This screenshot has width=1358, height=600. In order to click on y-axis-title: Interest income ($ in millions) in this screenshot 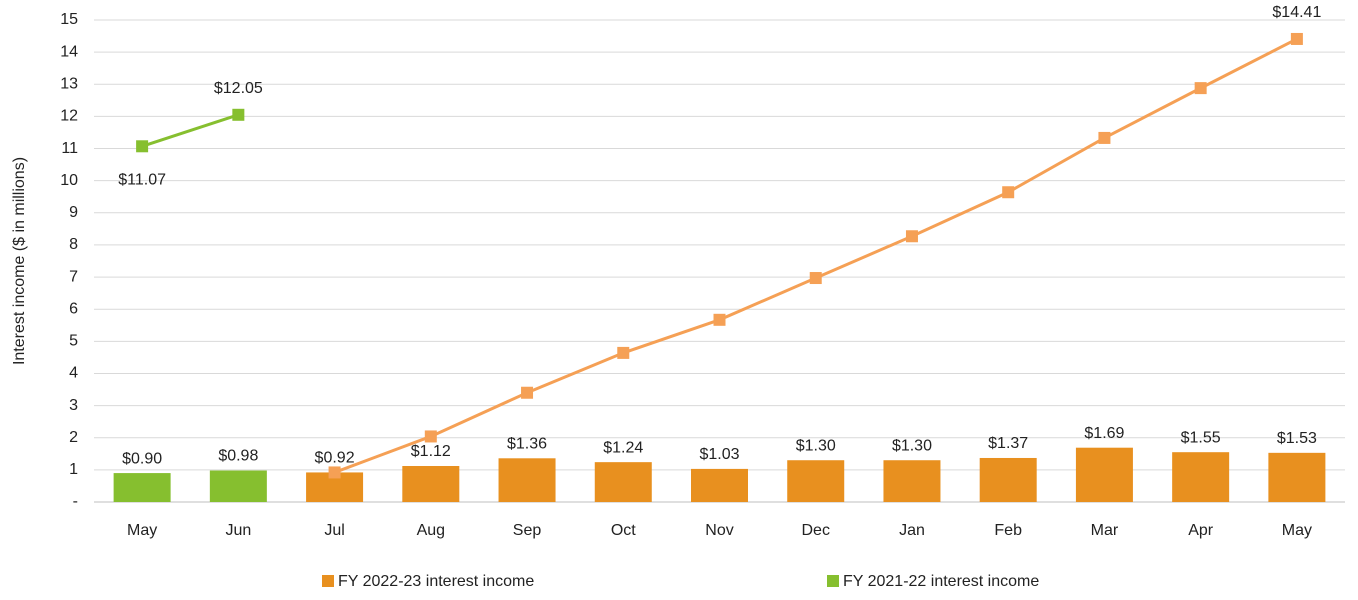, I will do `click(19, 261)`.